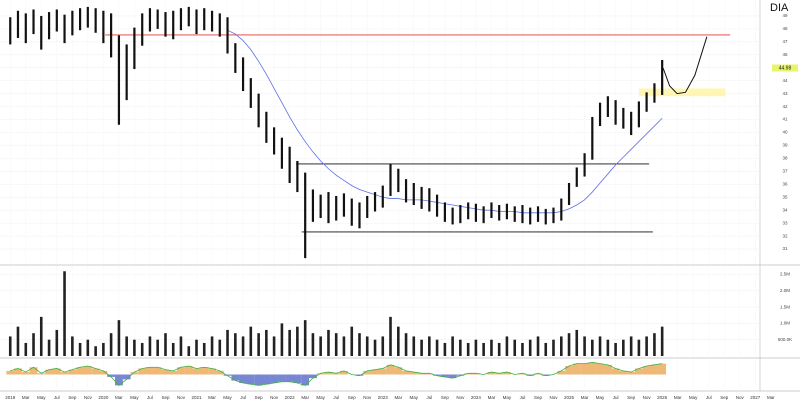 The height and width of the screenshot is (403, 800). What do you see at coordinates (785, 248) in the screenshot?
I see `y-tick-label: 31` at bounding box center [785, 248].